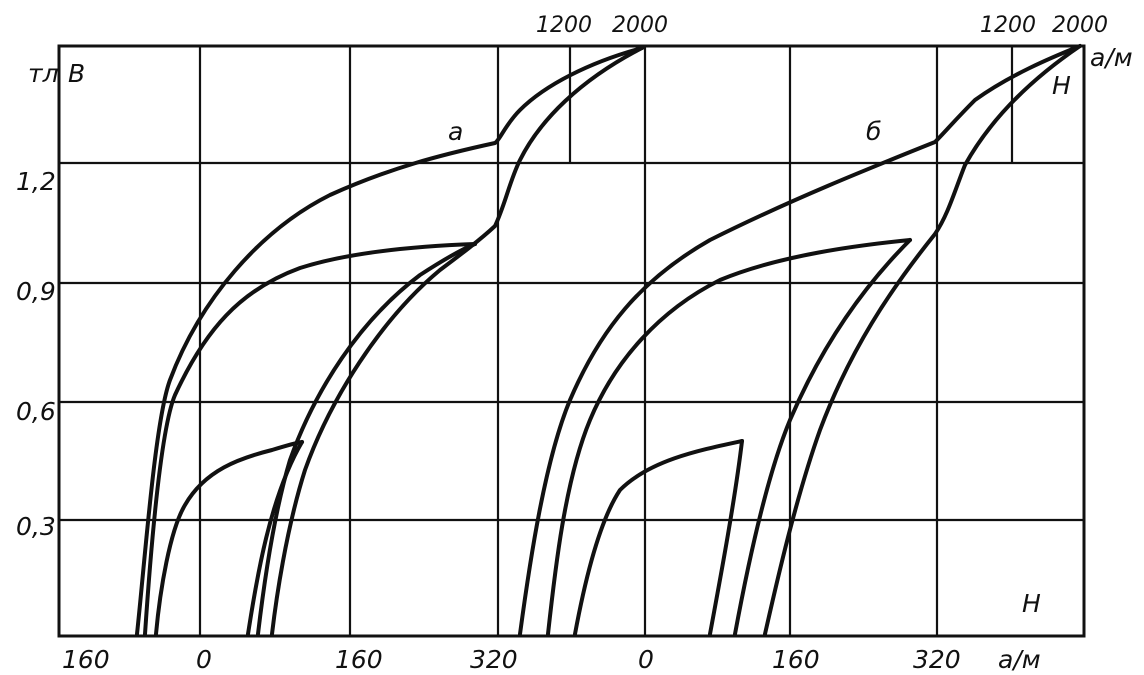 The height and width of the screenshot is (675, 1144). I want to click on panel-label-b: б, so click(873, 131).